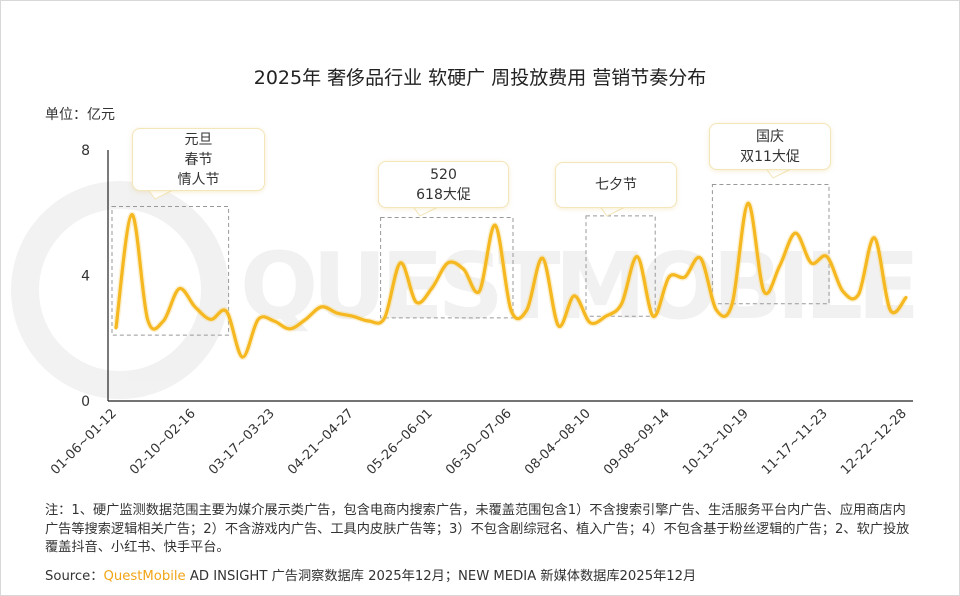  Describe the element at coordinates (770, 146) in the screenshot. I see `annotation-callout: 国庆双11大促` at that location.